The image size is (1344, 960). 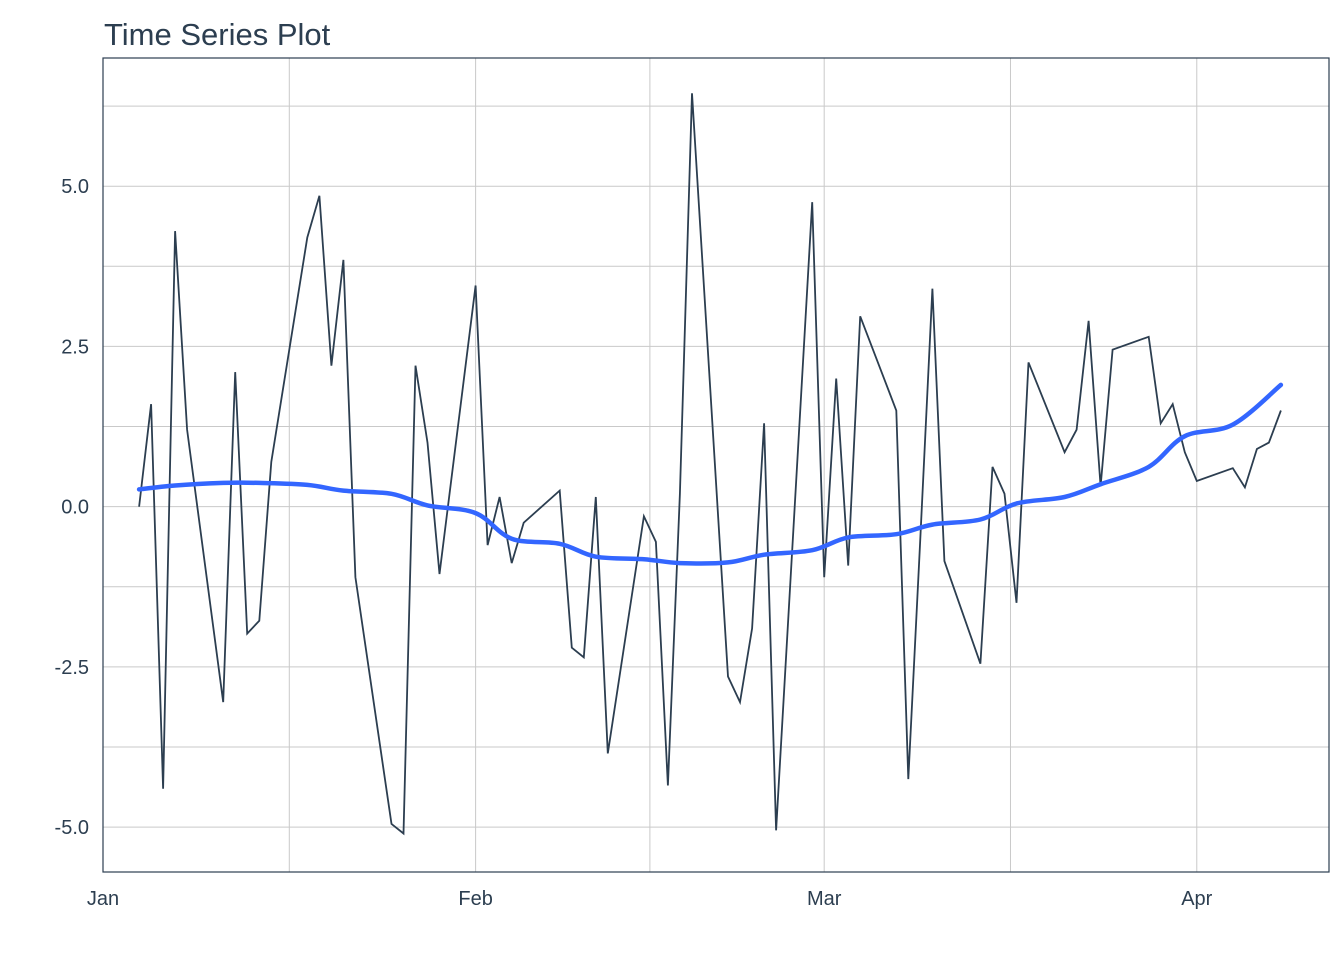 What do you see at coordinates (72, 828) in the screenshot?
I see `y-tick-label: -5.0` at bounding box center [72, 828].